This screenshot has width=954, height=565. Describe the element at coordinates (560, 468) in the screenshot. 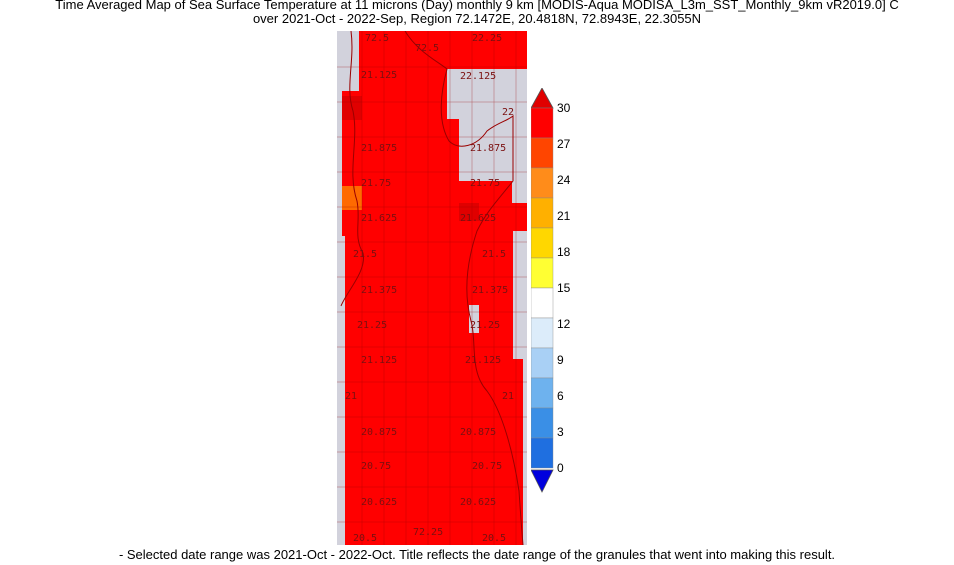

I see `colorbar-tick-label: 0` at that location.